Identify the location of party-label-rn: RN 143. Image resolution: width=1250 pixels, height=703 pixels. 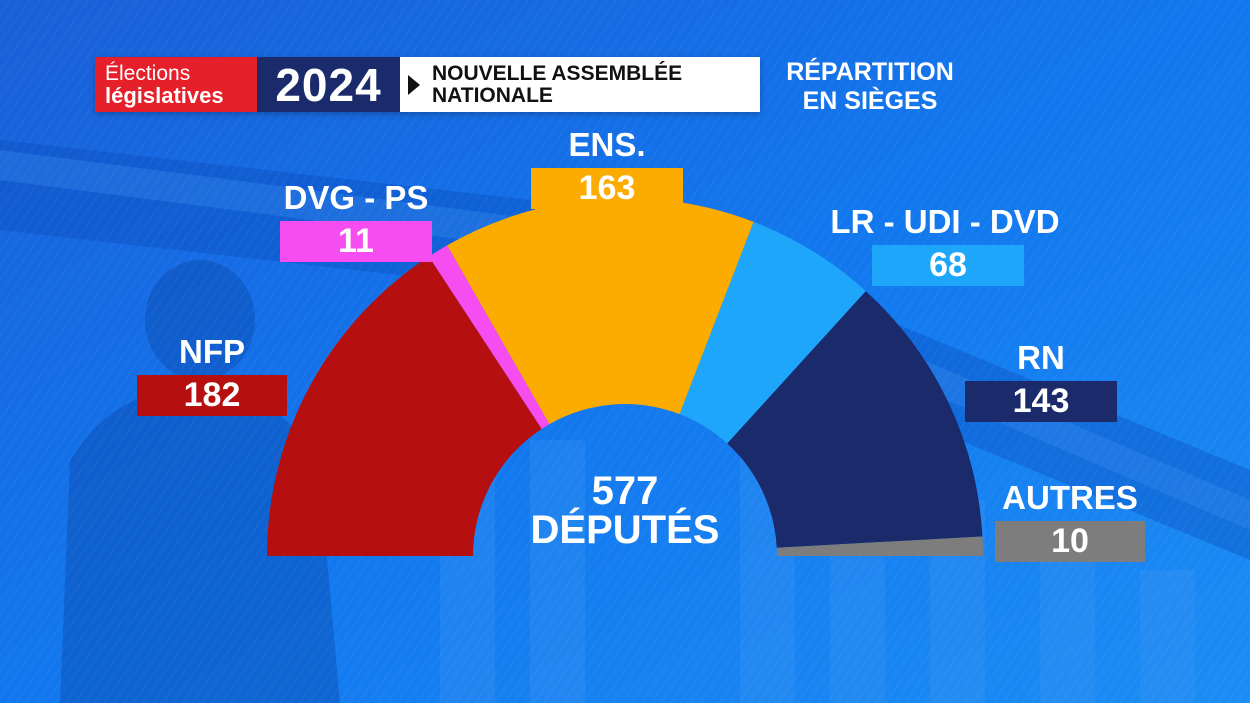
(1041, 380).